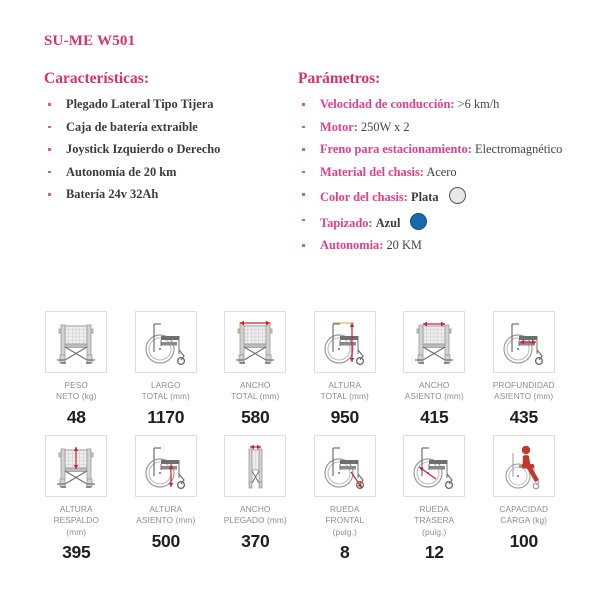 The width and height of the screenshot is (600, 600). What do you see at coordinates (519, 149) in the screenshot?
I see `parameter-value: Electromagnético` at bounding box center [519, 149].